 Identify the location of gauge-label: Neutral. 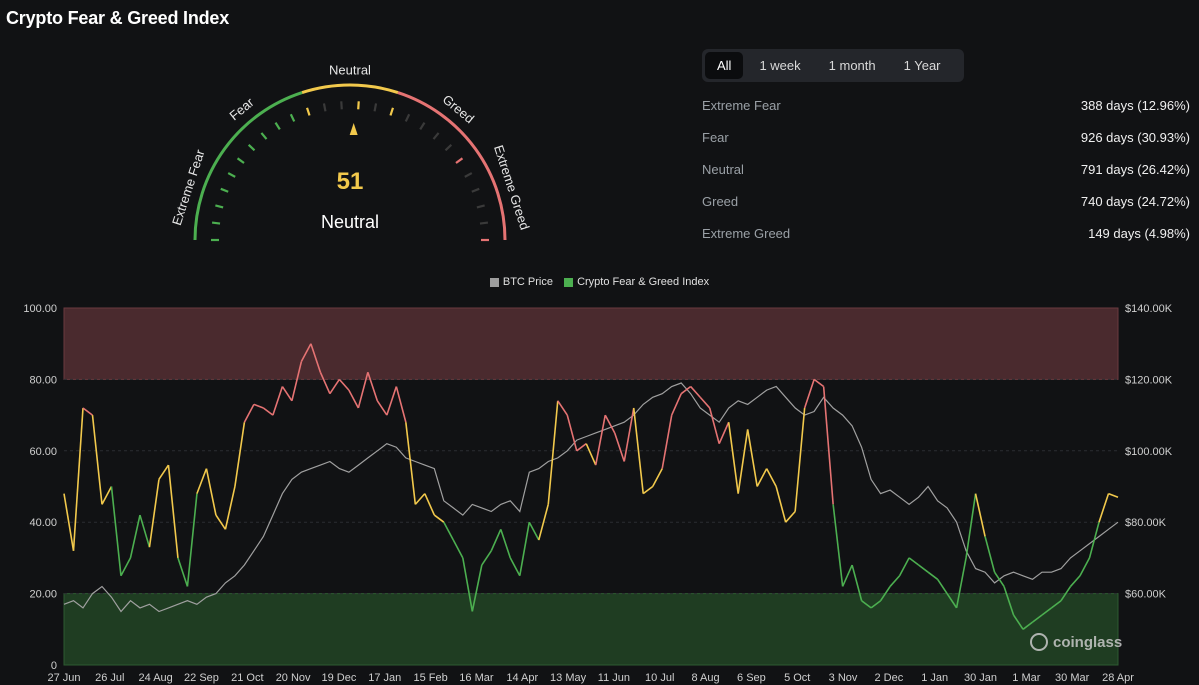
(350, 222).